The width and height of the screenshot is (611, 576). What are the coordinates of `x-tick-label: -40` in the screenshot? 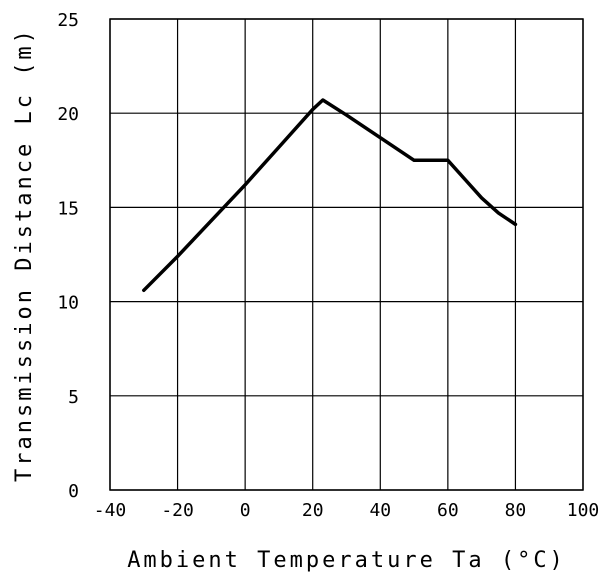 It's located at (110, 510).